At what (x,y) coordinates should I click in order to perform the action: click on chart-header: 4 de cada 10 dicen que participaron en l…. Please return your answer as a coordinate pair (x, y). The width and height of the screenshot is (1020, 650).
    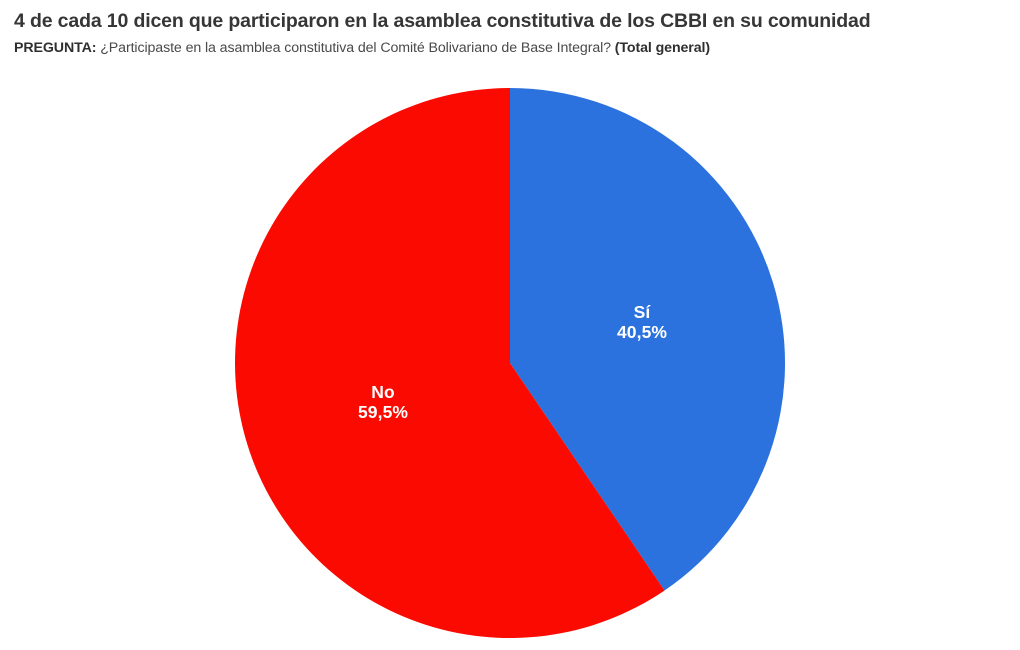
    Looking at the image, I should click on (510, 33).